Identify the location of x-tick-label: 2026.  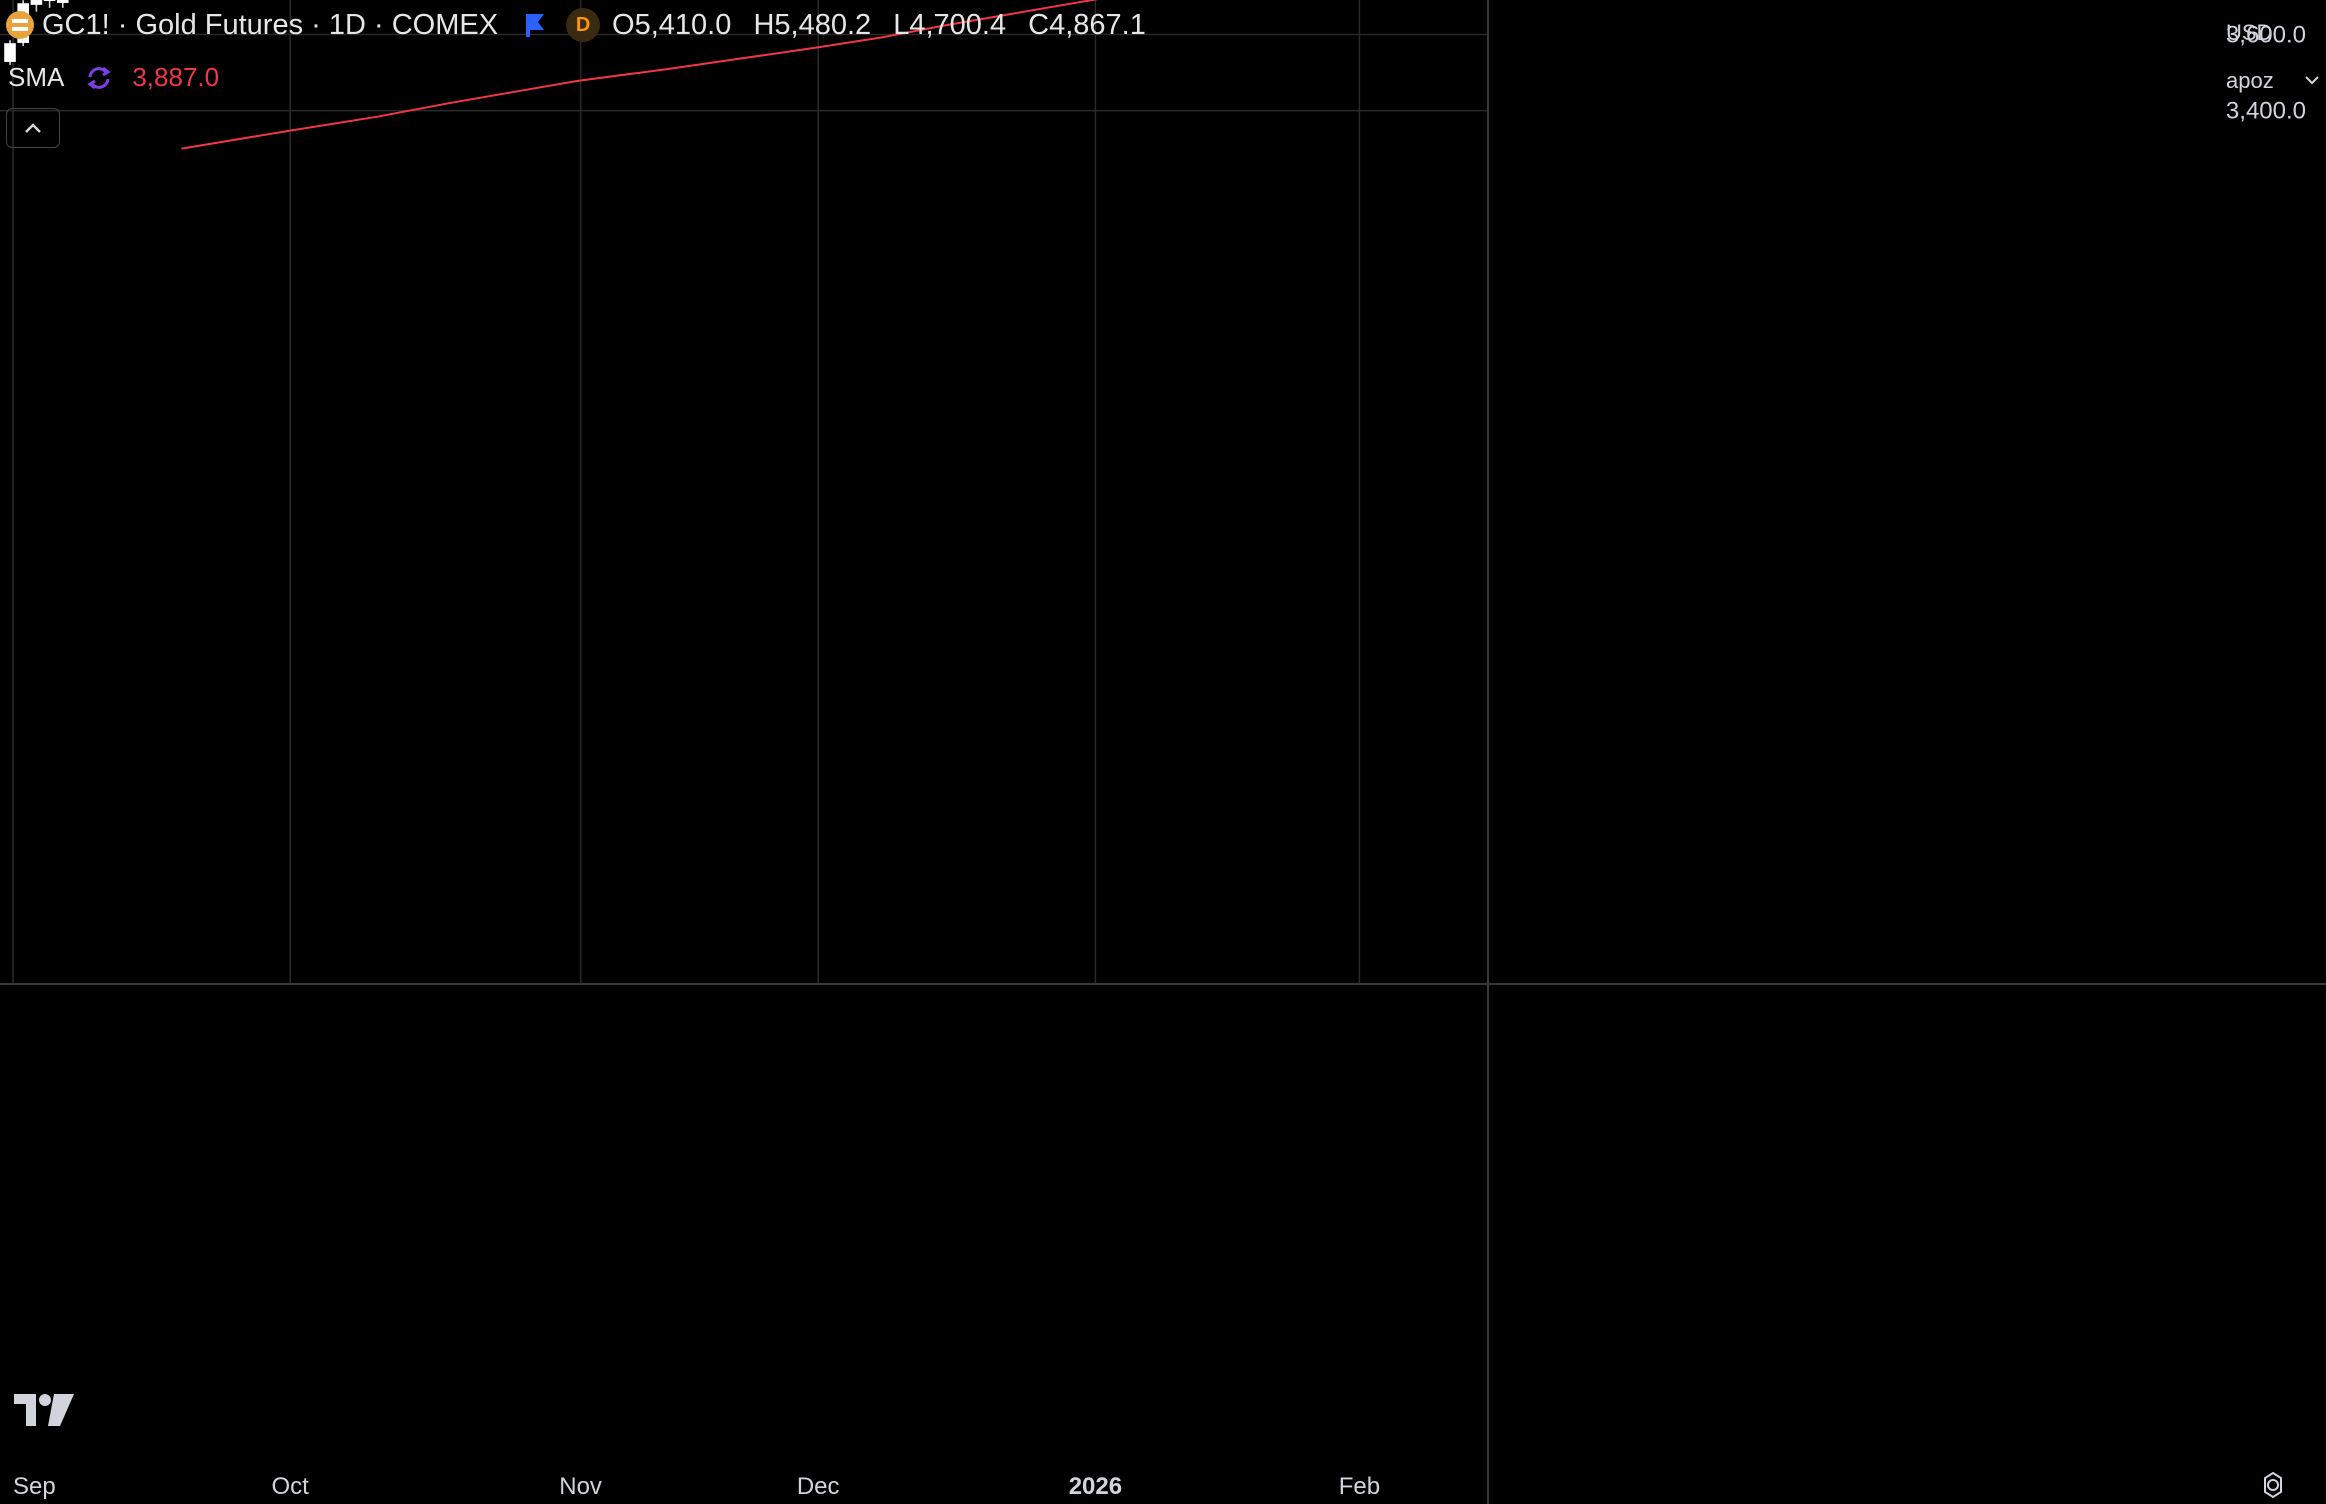
(1095, 1486).